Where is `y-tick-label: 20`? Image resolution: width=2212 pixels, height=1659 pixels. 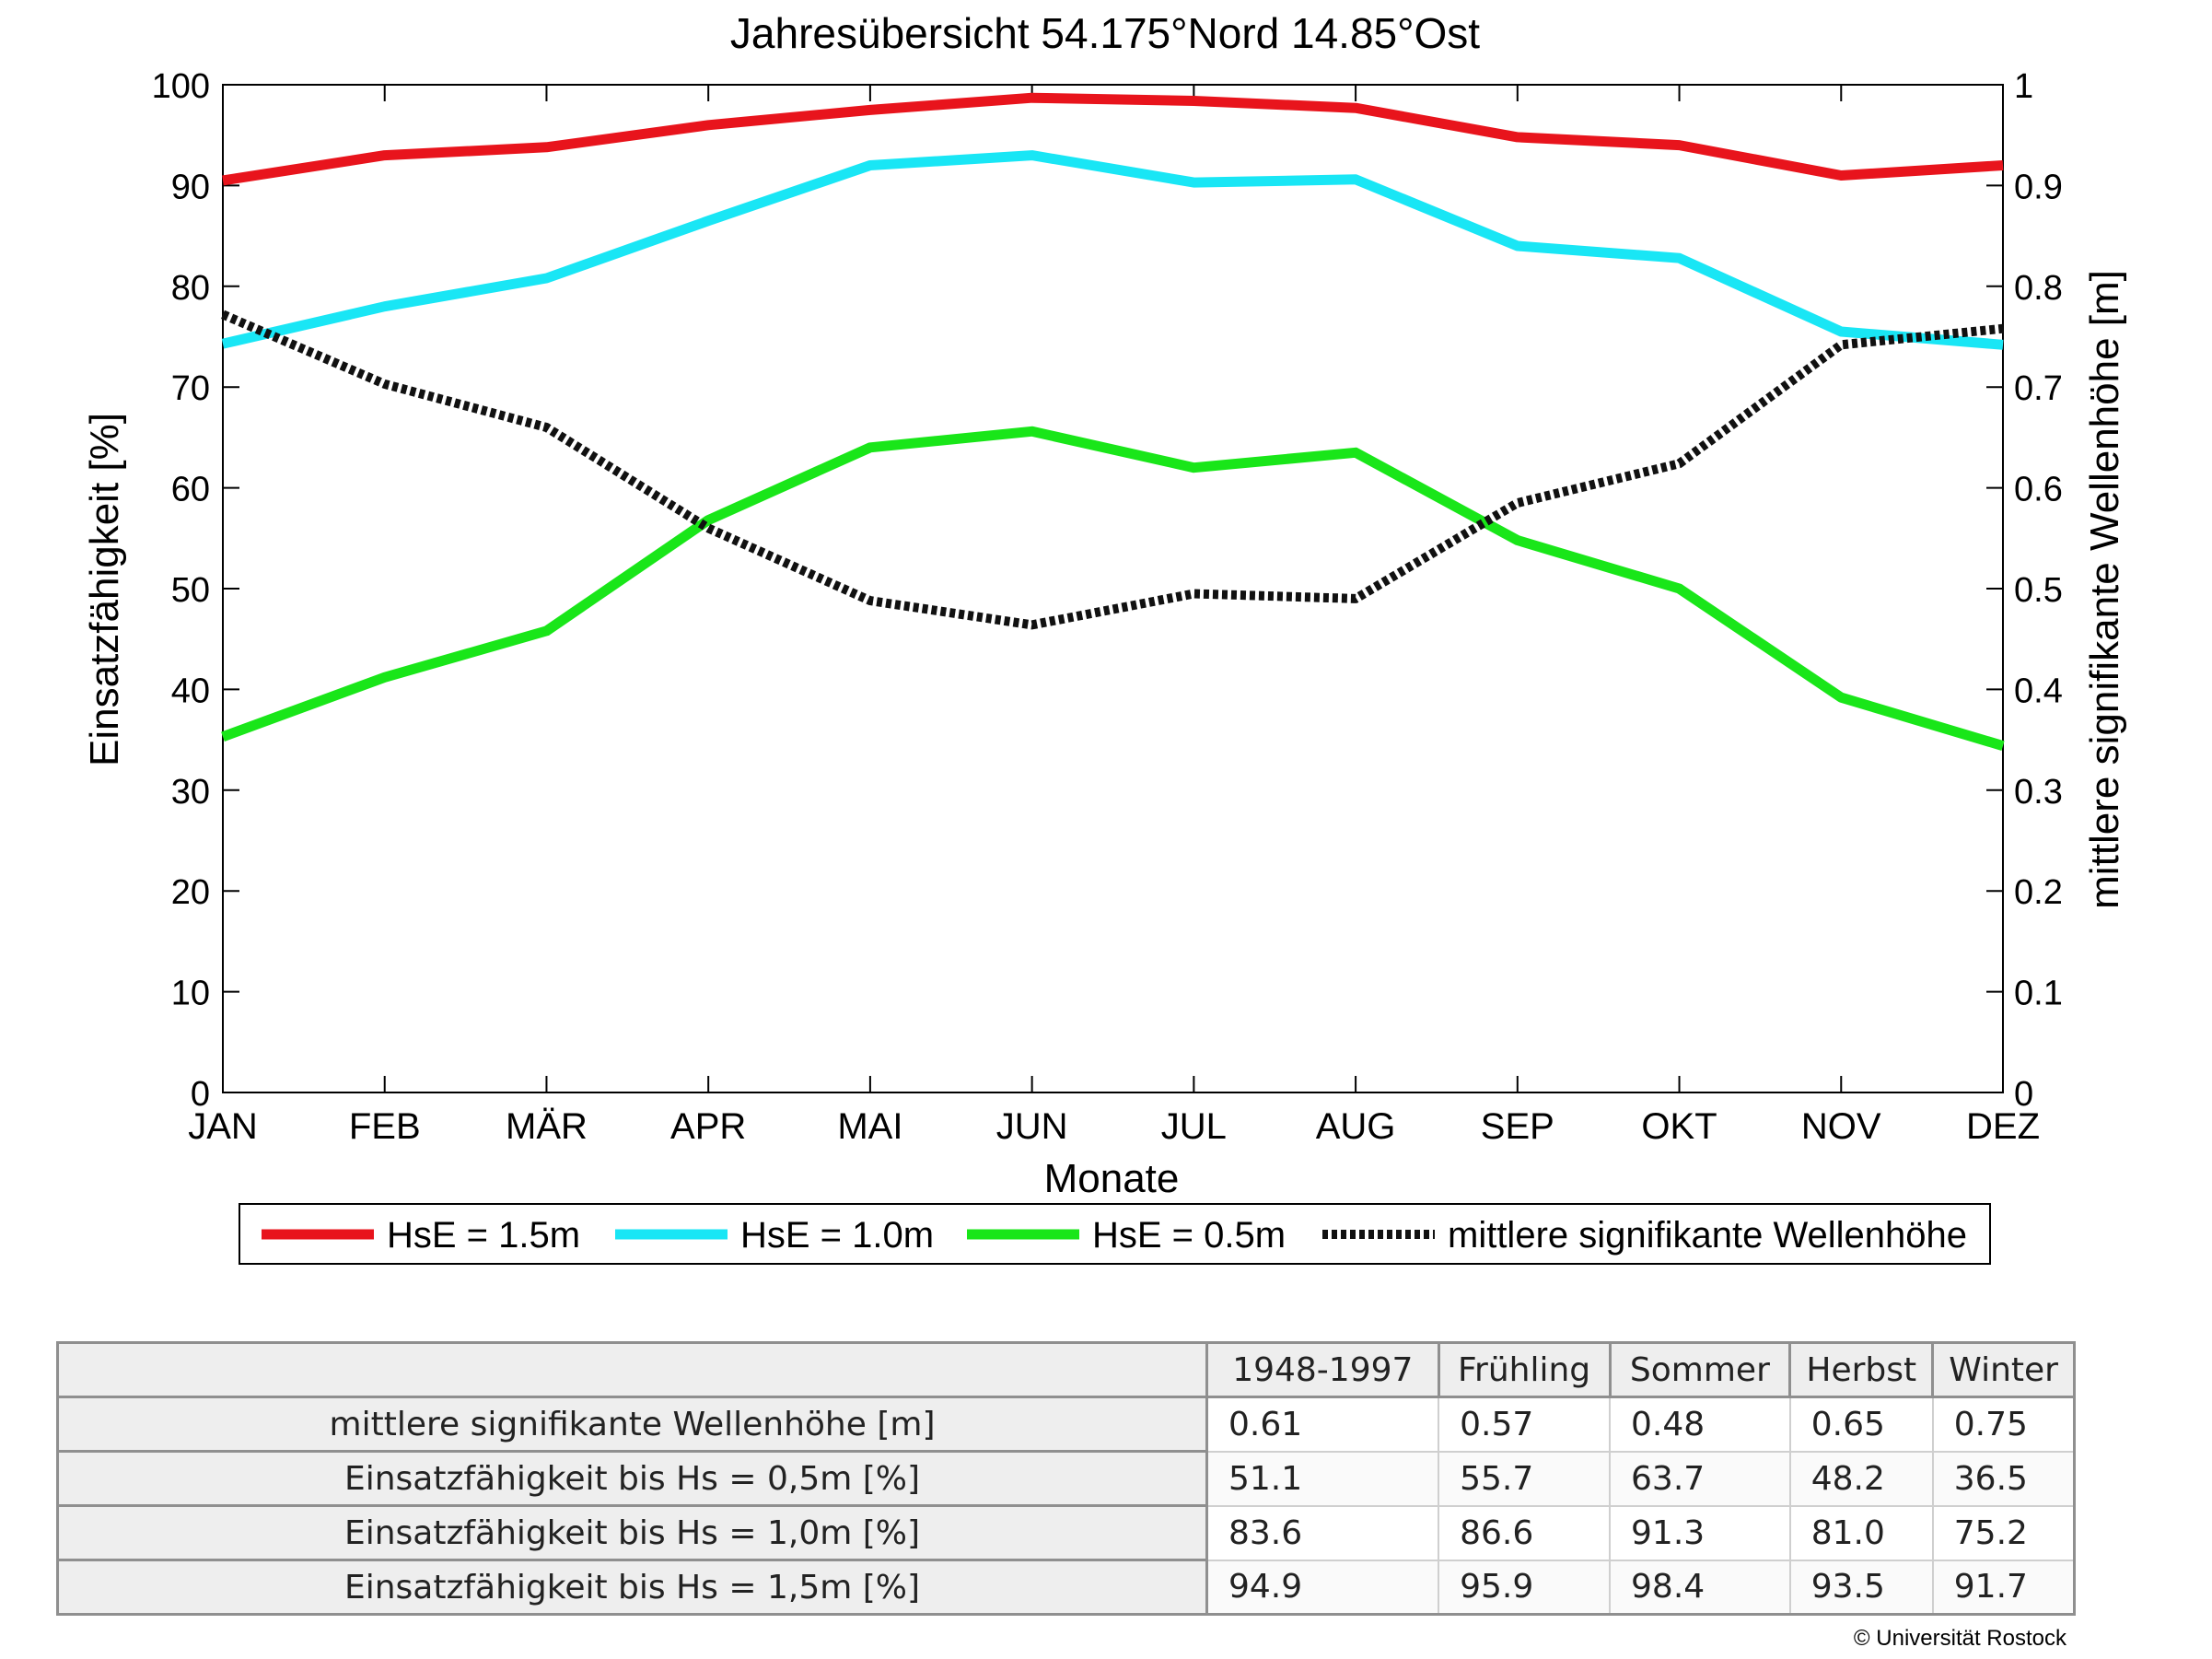
y-tick-label: 20 is located at coordinates (191, 892).